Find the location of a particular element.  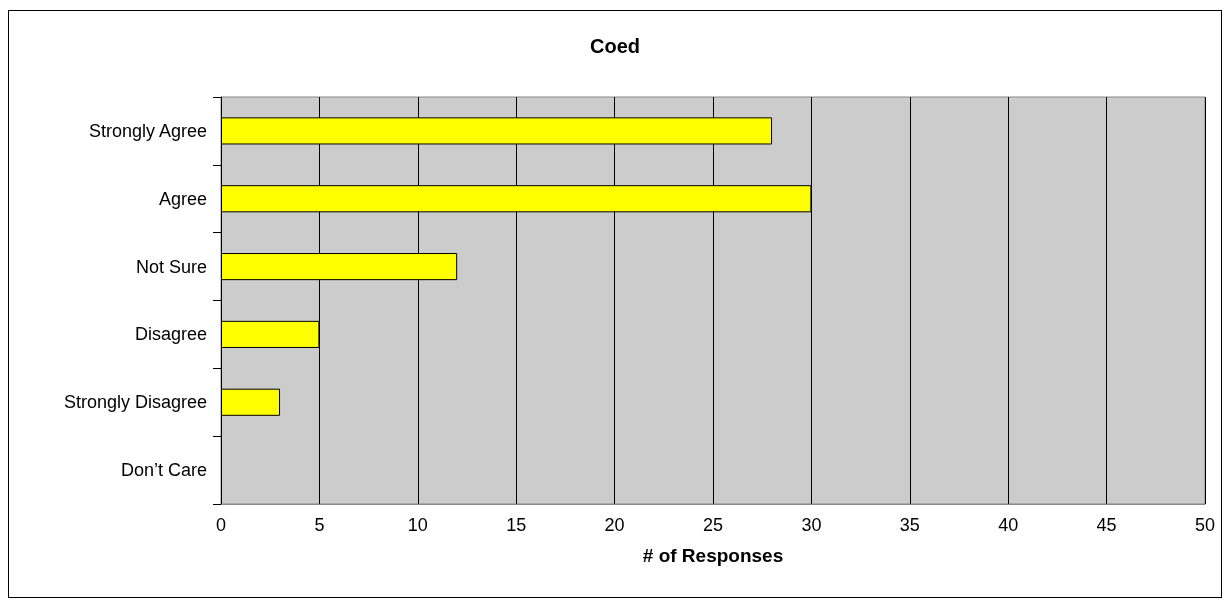

x-tick-label: 20 is located at coordinates (614, 525).